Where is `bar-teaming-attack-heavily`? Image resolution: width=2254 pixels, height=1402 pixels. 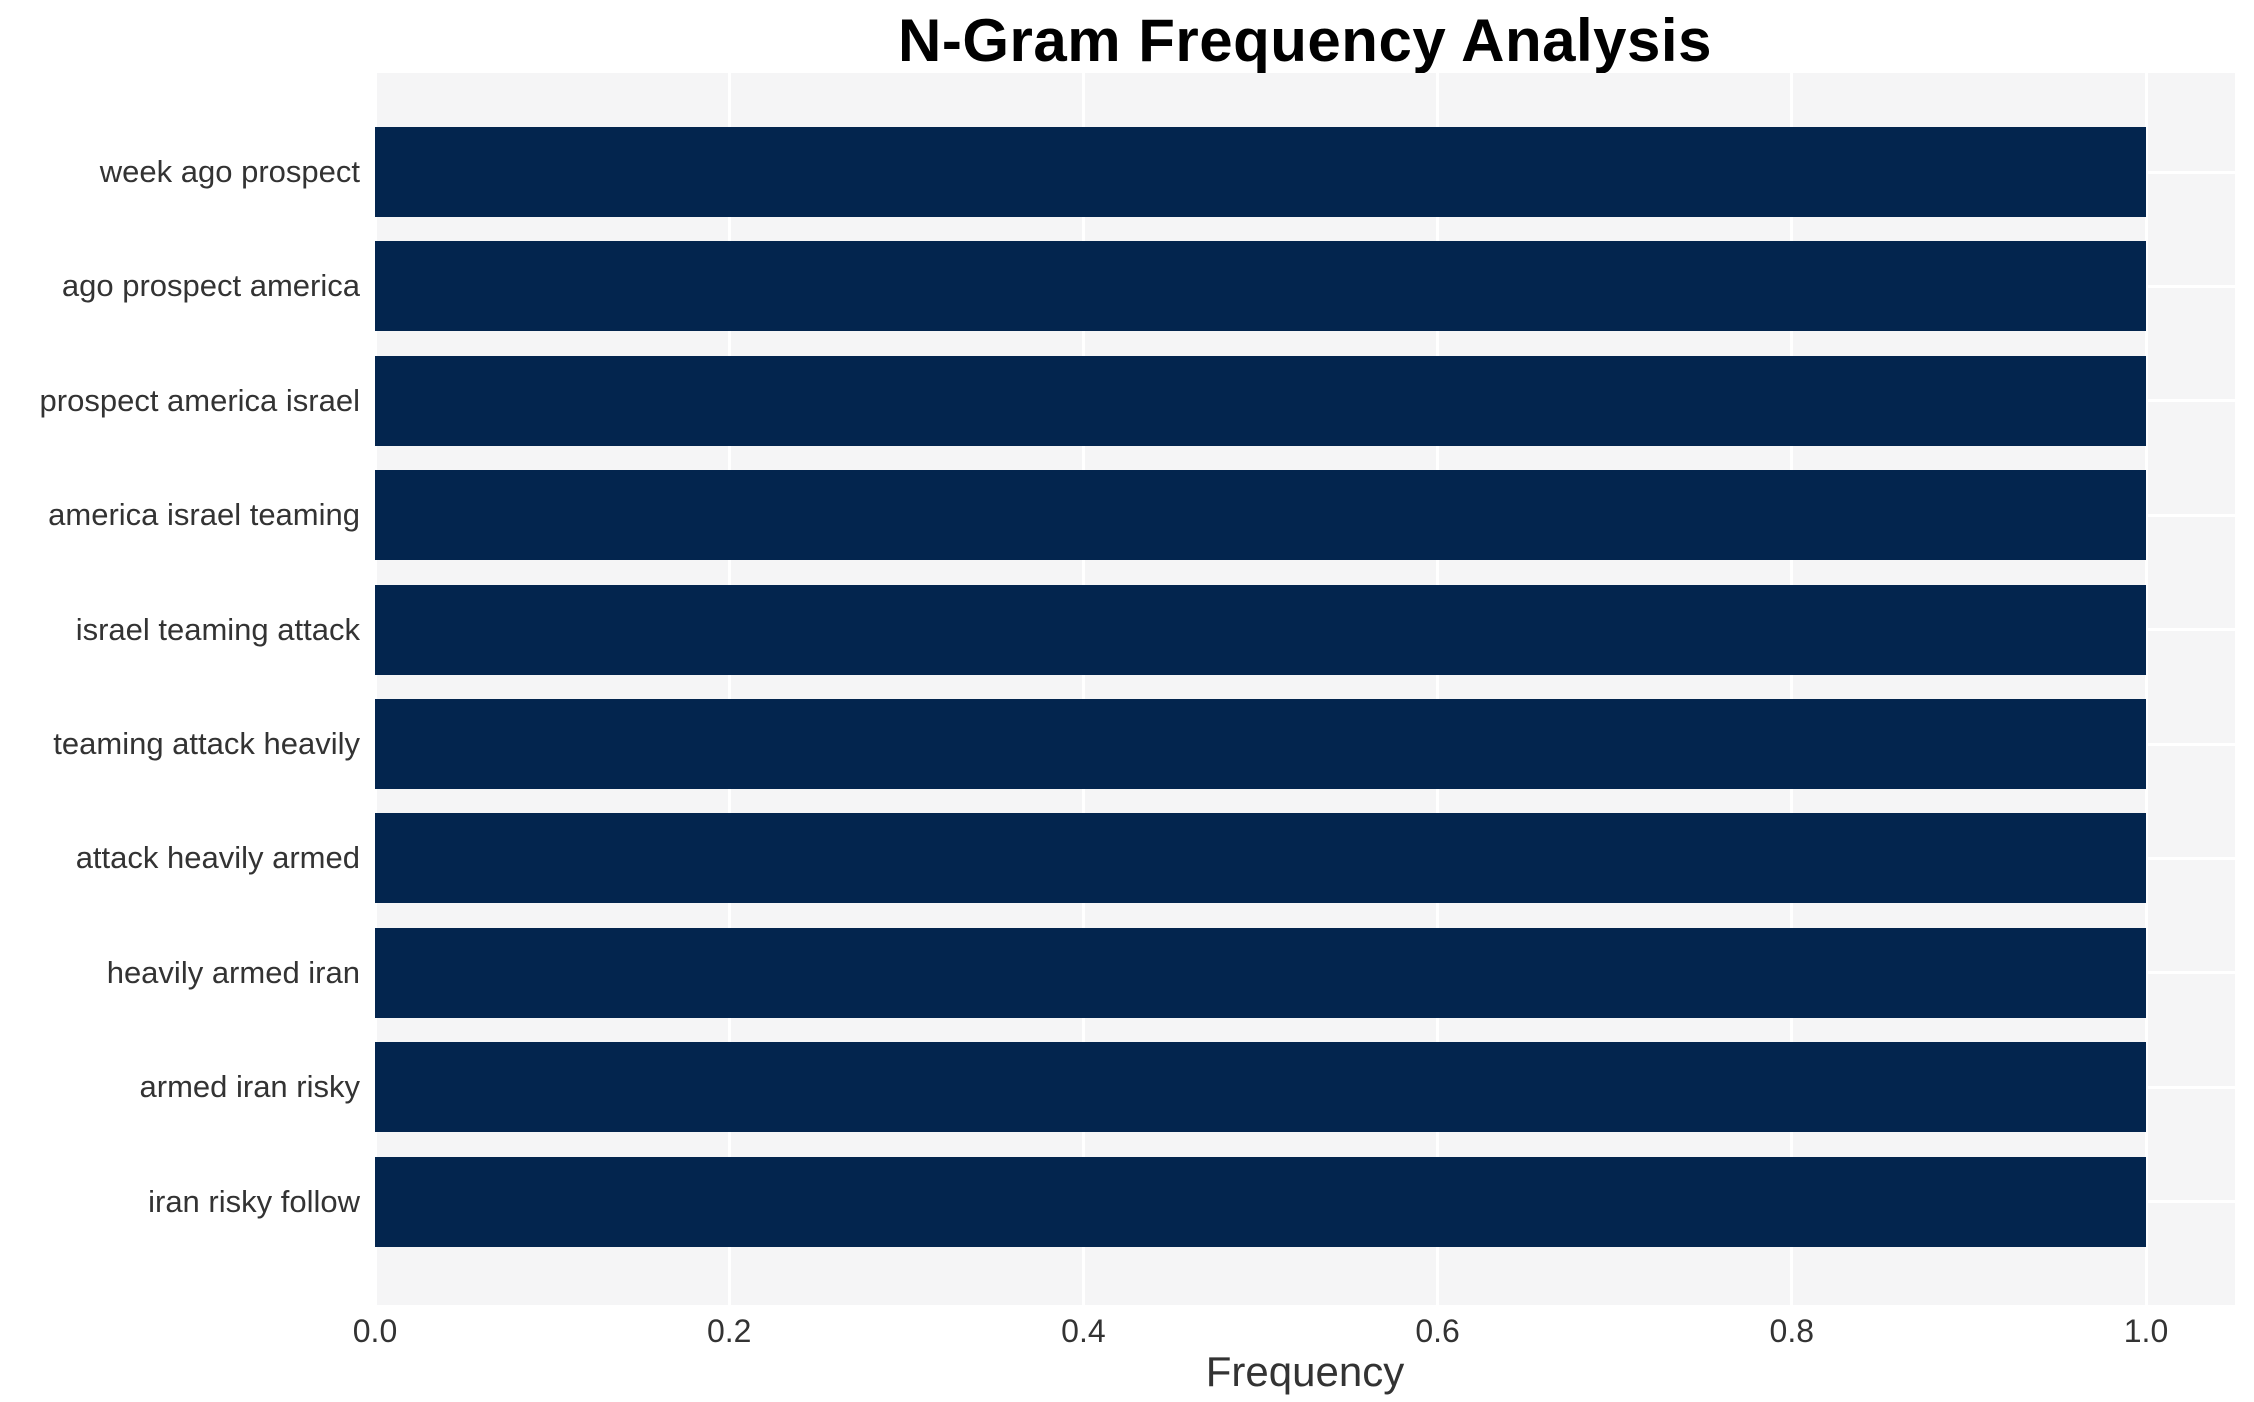 bar-teaming-attack-heavily is located at coordinates (1260, 744).